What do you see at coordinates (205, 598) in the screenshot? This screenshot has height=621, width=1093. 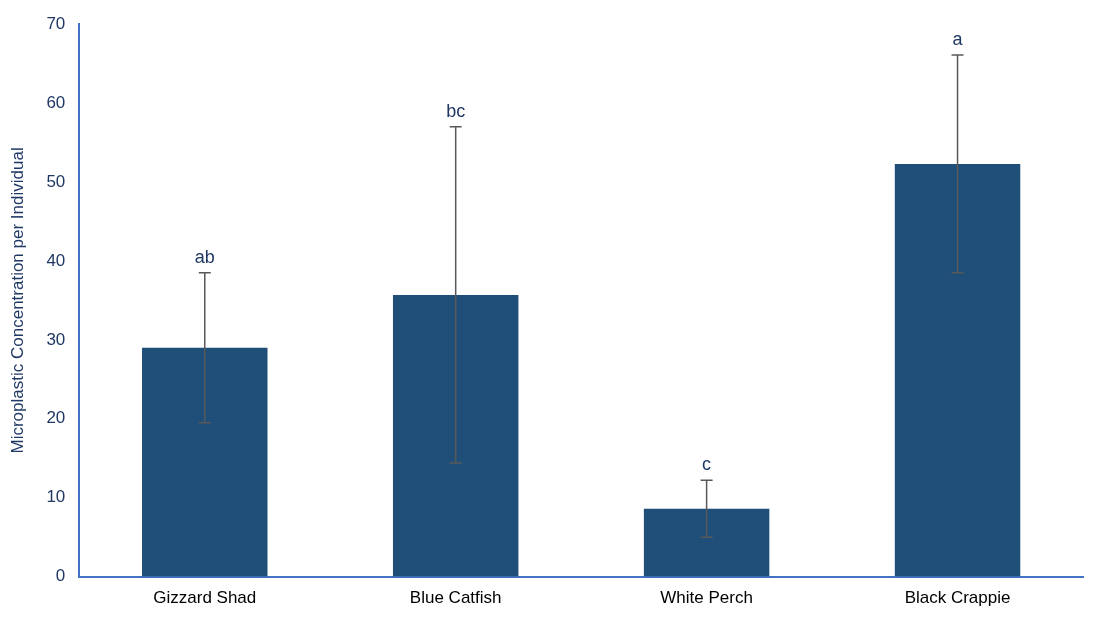 I see `x-tick-label: Gizzard Shad` at bounding box center [205, 598].